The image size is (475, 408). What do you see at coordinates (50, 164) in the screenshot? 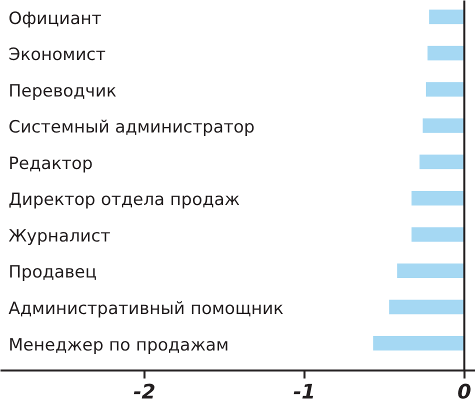
I see `y-tick-label: Редактор` at bounding box center [50, 164].